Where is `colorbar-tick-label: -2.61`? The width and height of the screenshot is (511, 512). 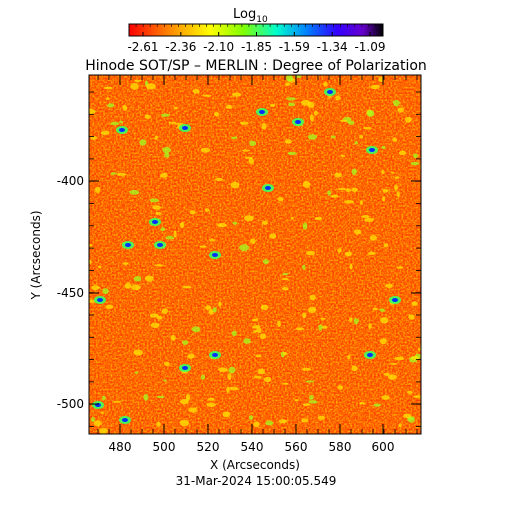
colorbar-tick-label: -2.61 is located at coordinates (142, 47).